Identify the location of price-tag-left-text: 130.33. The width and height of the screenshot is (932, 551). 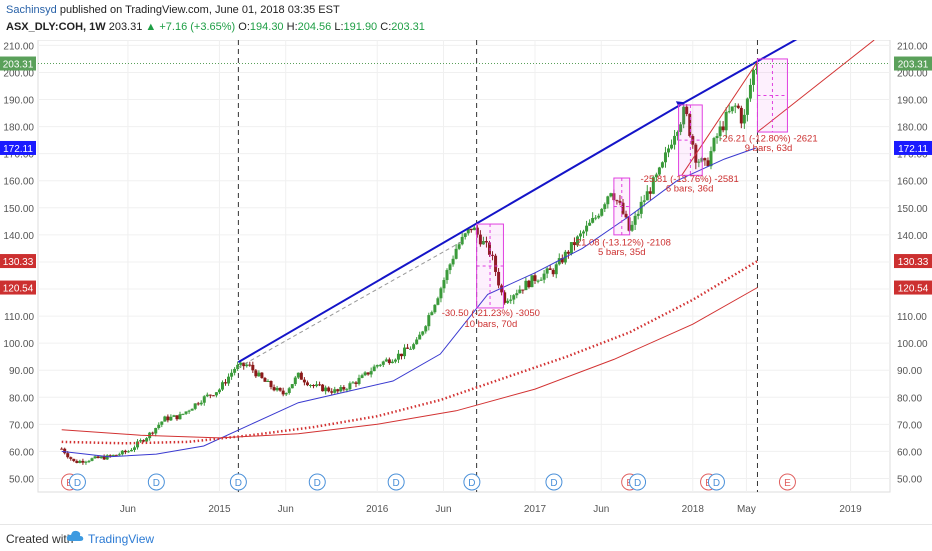
(18, 262).